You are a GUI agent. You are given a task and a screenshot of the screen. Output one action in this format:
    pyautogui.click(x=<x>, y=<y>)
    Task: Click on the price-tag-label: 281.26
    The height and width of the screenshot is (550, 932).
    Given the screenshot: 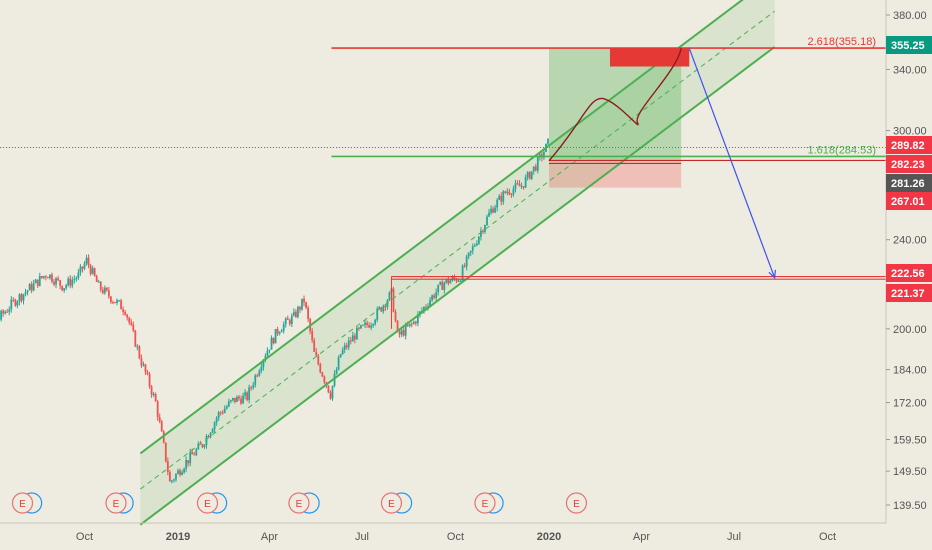 What is the action you would take?
    pyautogui.click(x=908, y=184)
    